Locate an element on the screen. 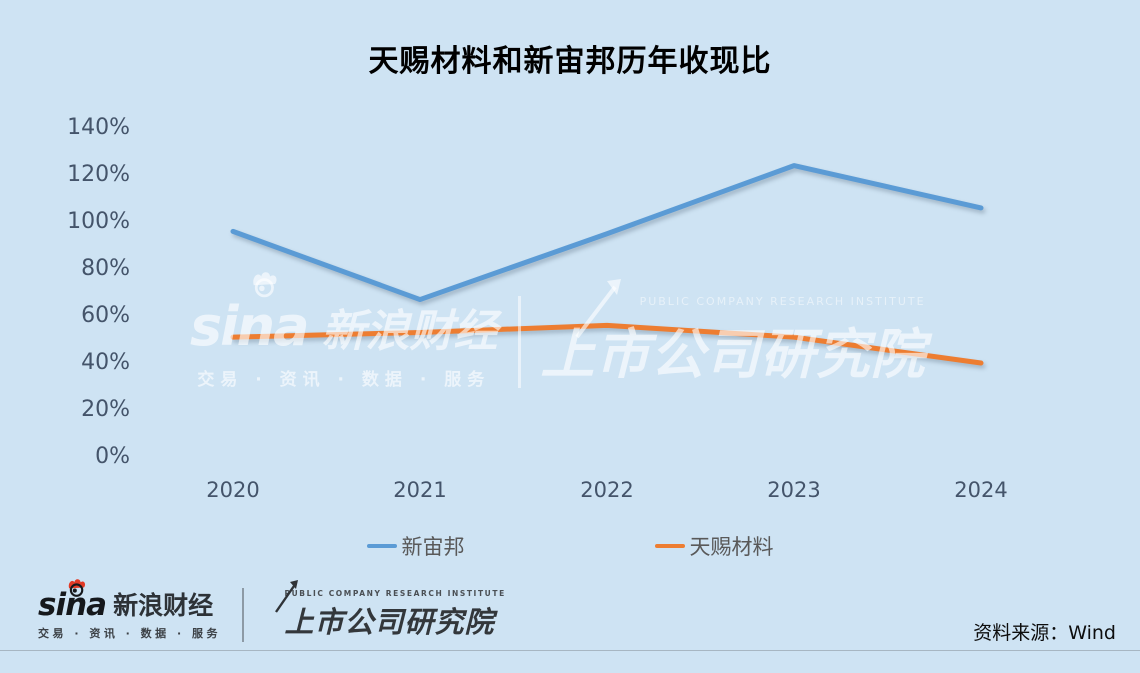  x-tick-label: 2024 is located at coordinates (981, 490).